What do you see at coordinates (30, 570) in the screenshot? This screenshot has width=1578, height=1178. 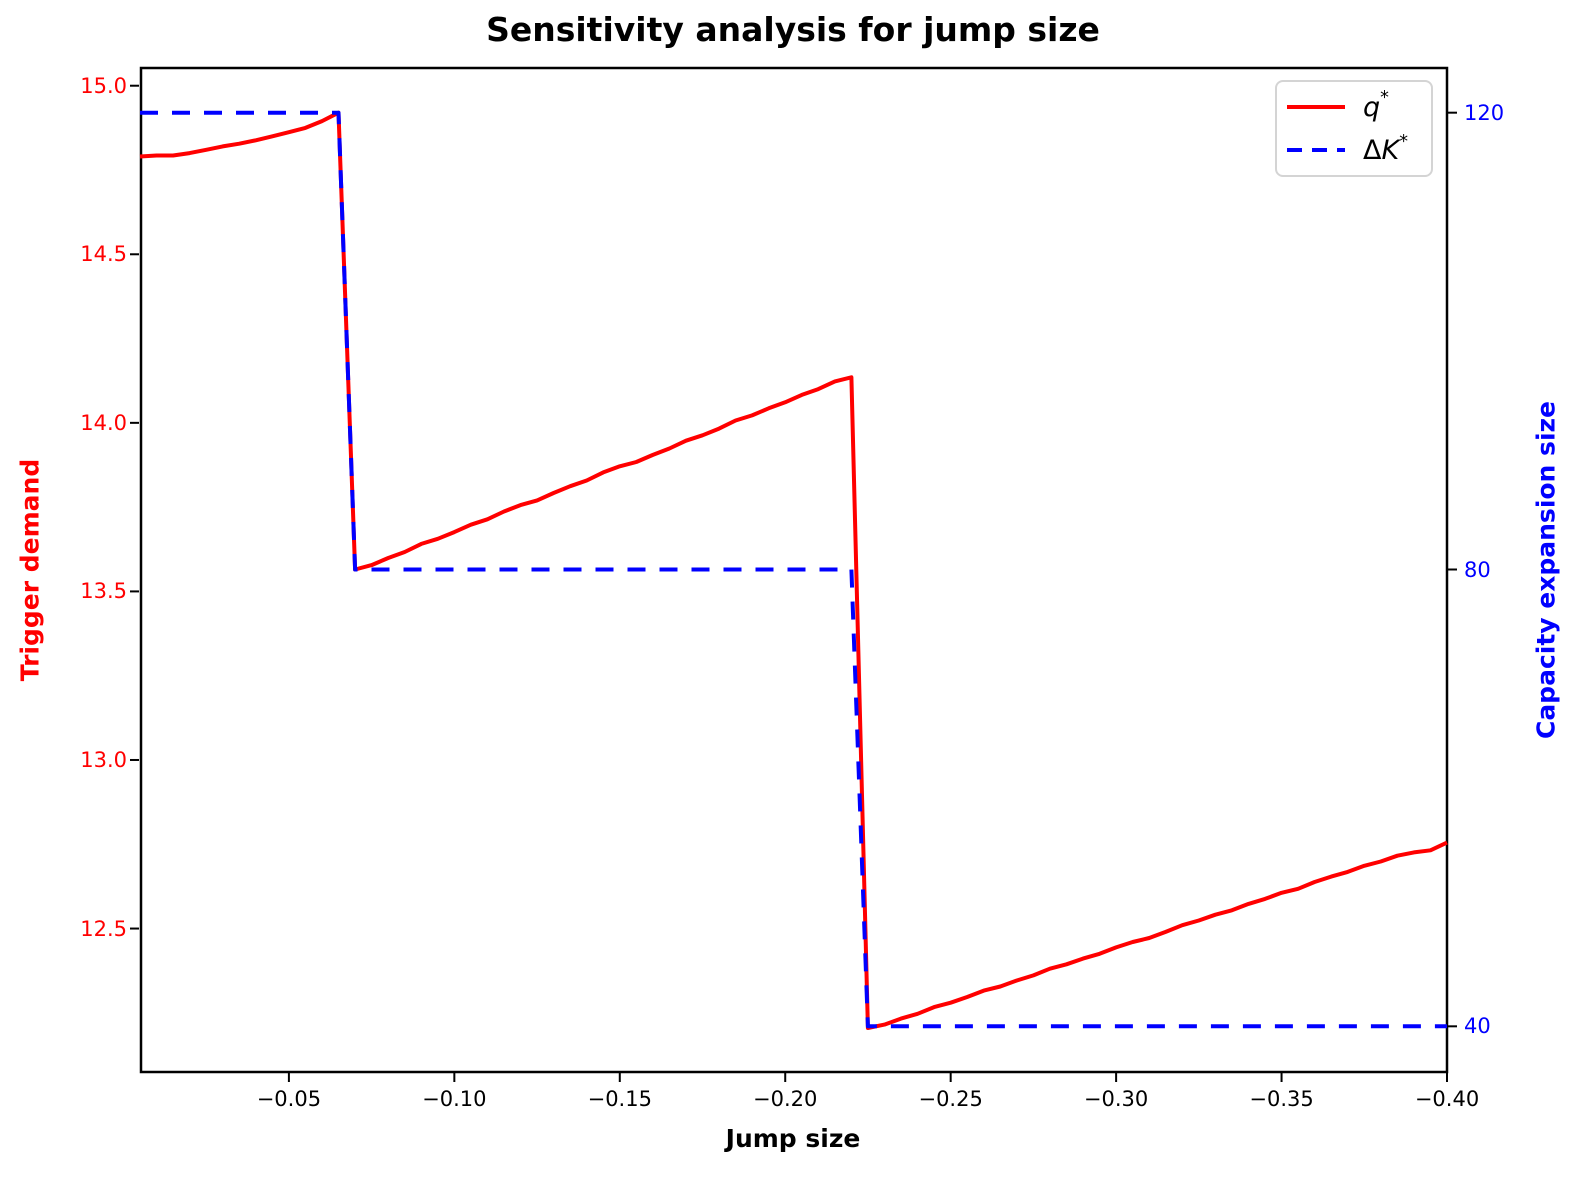 I see `y-axis-label-left: Trigger demand` at bounding box center [30, 570].